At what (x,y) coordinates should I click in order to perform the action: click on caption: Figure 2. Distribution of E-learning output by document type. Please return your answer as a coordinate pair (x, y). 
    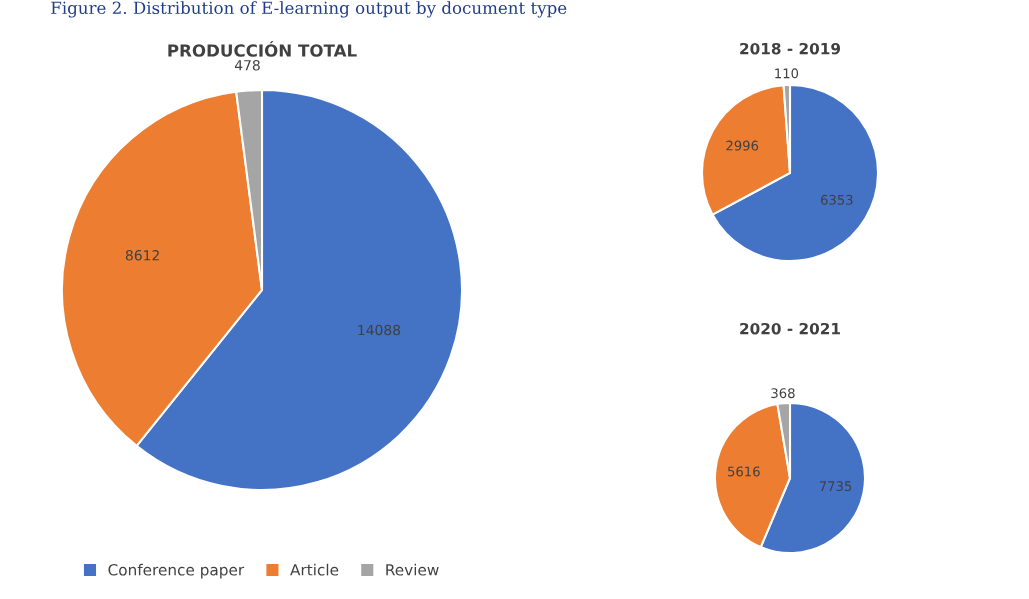
    Looking at the image, I should click on (309, 9).